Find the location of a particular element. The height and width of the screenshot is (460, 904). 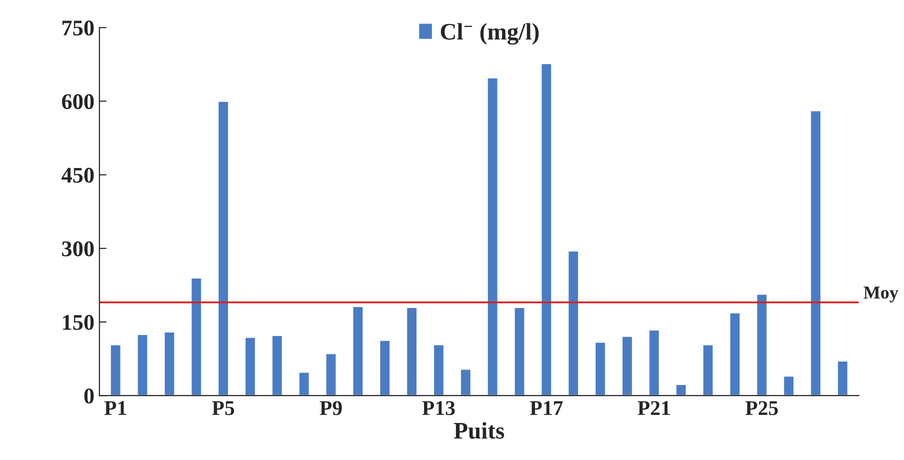

y-tick-label: 450 is located at coordinates (78, 175).